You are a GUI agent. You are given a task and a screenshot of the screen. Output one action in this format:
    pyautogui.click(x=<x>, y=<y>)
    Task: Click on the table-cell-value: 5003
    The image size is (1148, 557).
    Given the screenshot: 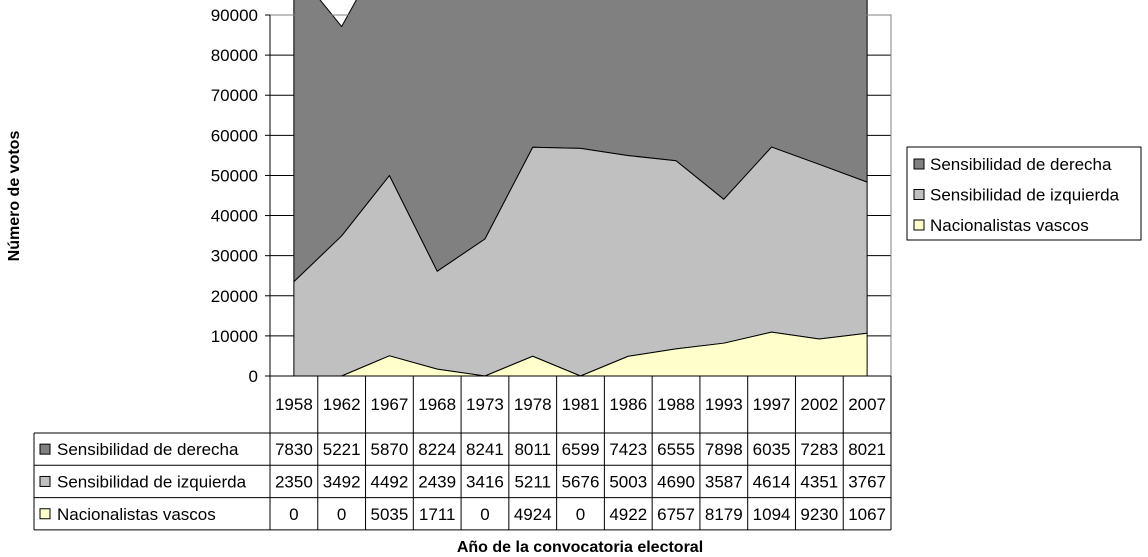 What is the action you would take?
    pyautogui.click(x=628, y=481)
    